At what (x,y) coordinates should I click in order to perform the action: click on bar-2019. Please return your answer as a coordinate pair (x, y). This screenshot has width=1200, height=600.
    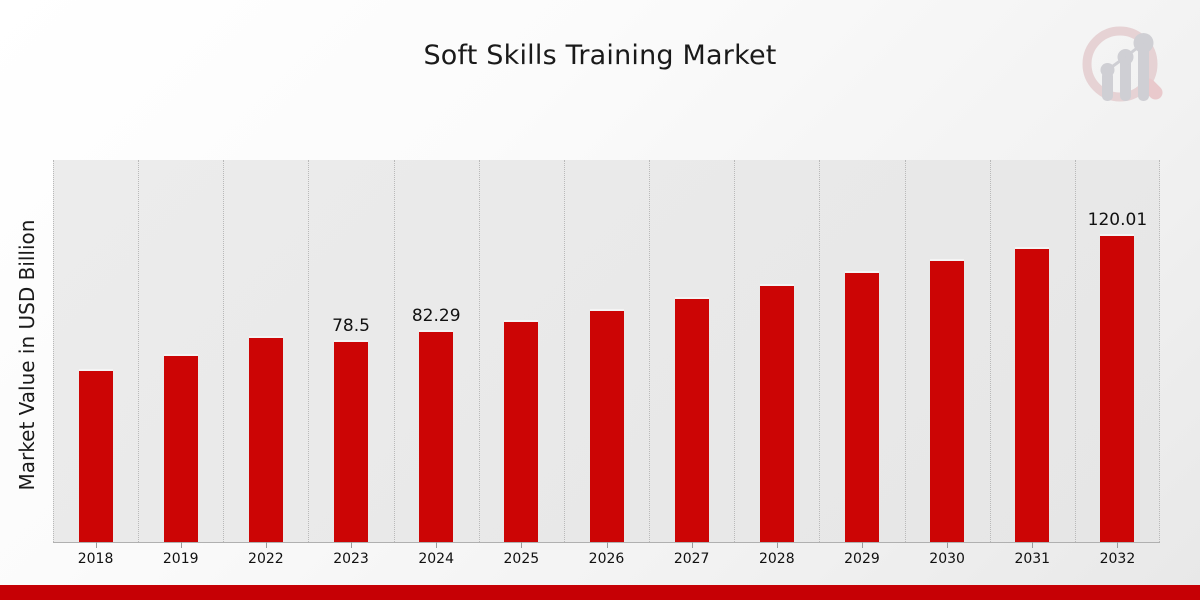
    Looking at the image, I should click on (180, 447).